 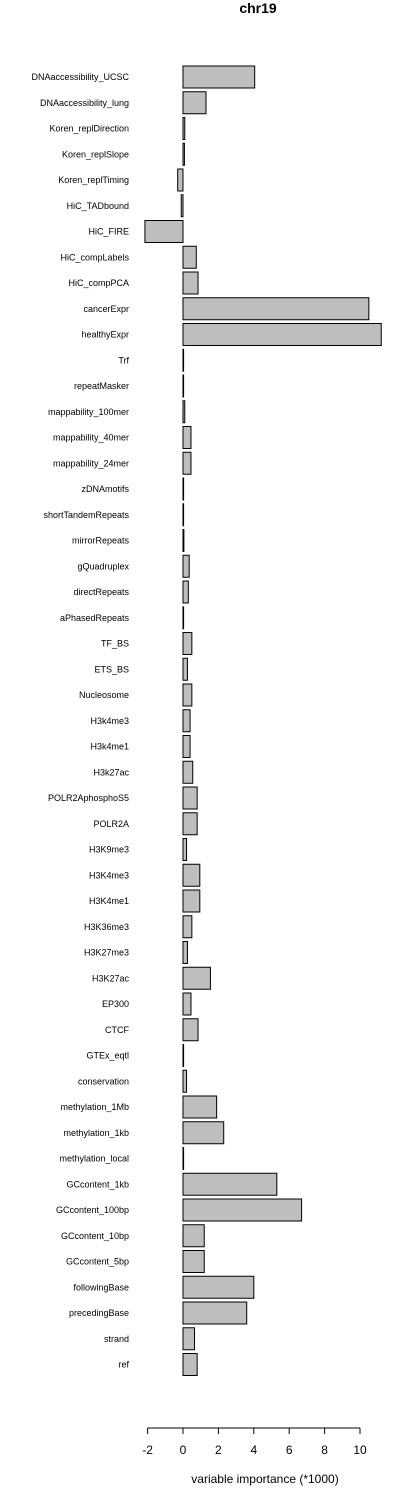 What do you see at coordinates (289, 1450) in the screenshot?
I see `x-tick-label: 6` at bounding box center [289, 1450].